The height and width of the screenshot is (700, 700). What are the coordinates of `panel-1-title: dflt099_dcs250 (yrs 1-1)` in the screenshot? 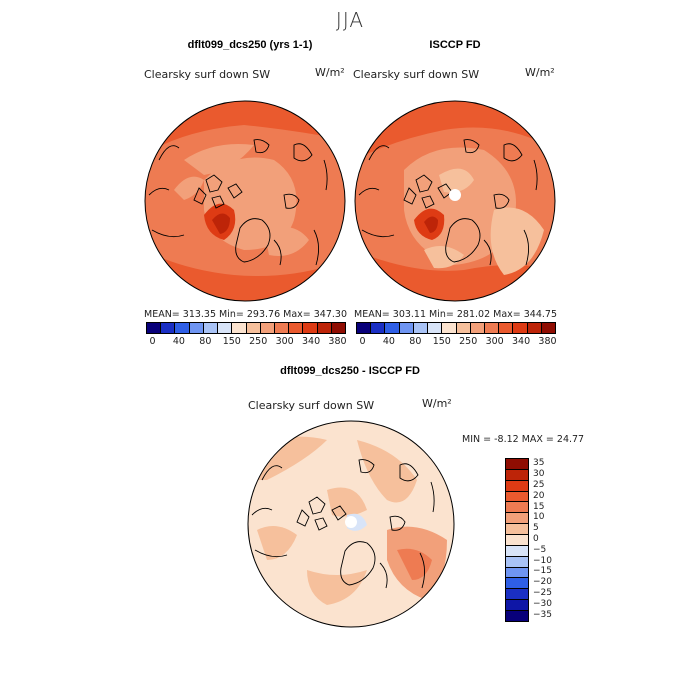 It's located at (250, 45).